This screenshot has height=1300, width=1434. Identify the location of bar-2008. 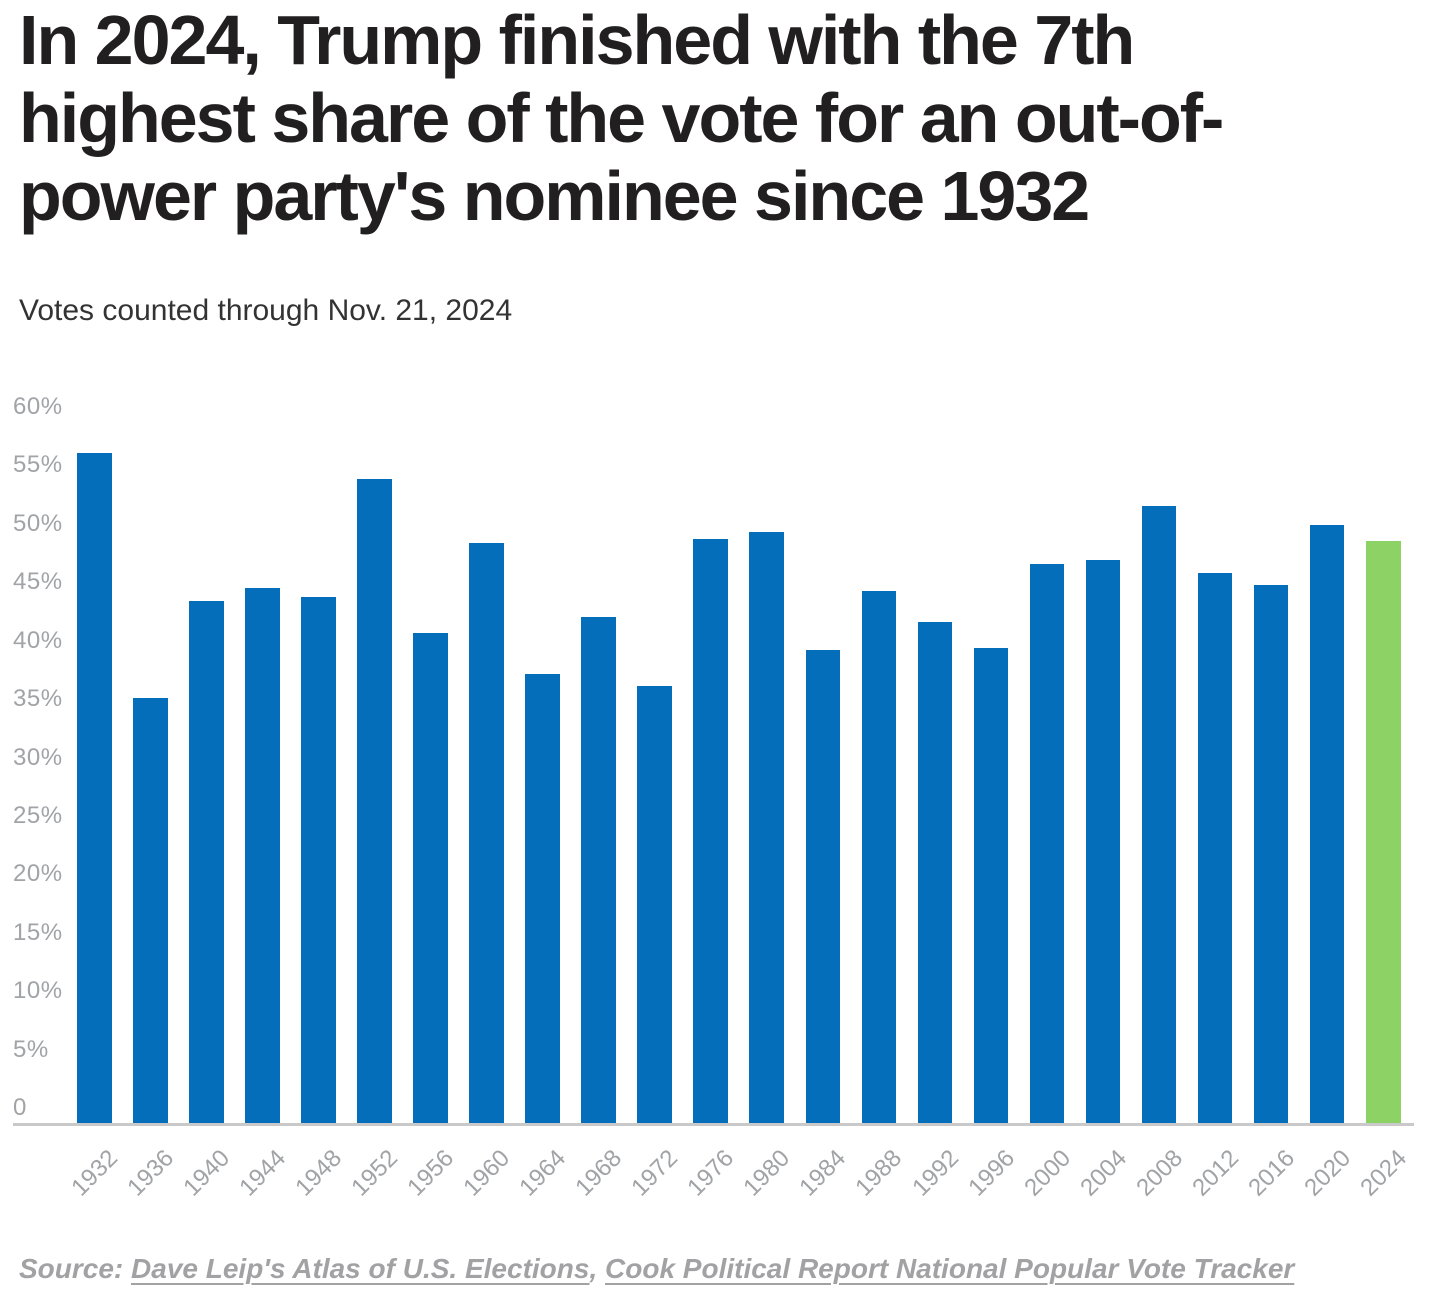
(1159, 814).